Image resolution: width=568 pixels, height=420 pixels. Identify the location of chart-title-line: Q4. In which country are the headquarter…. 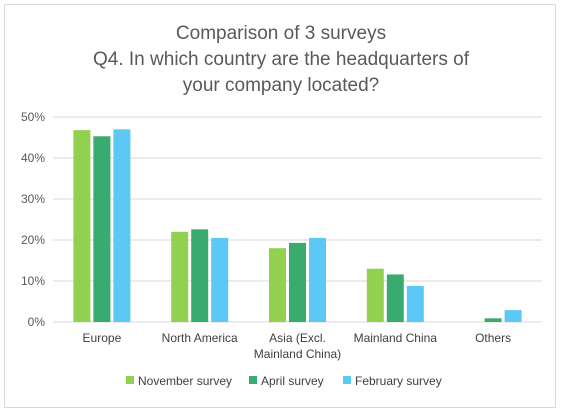
(281, 59).